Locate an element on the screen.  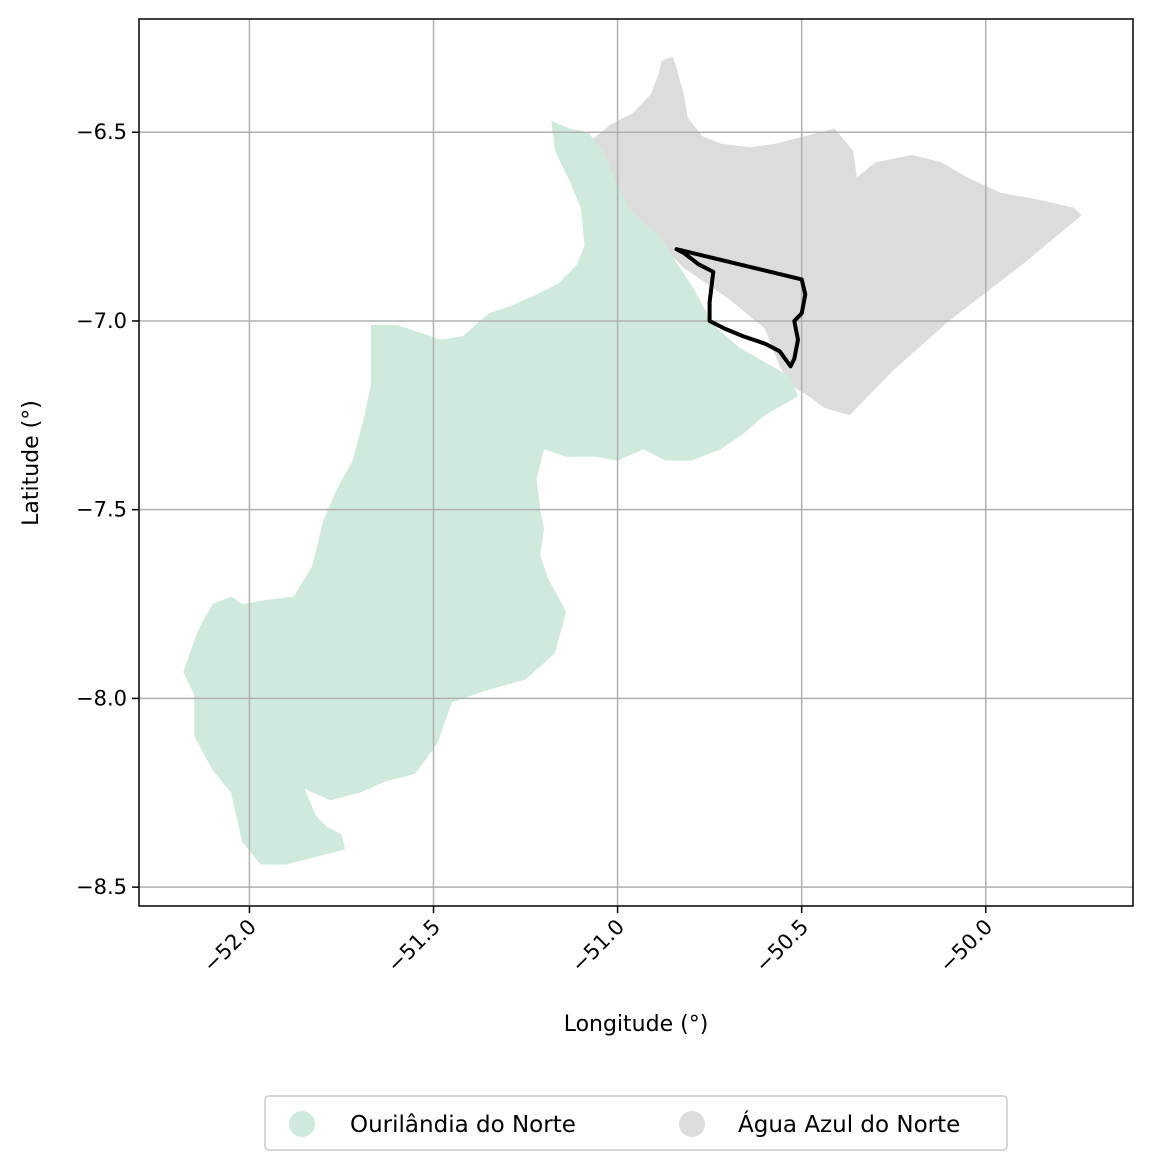
y-tick-label: −8.5 is located at coordinates (101, 887).